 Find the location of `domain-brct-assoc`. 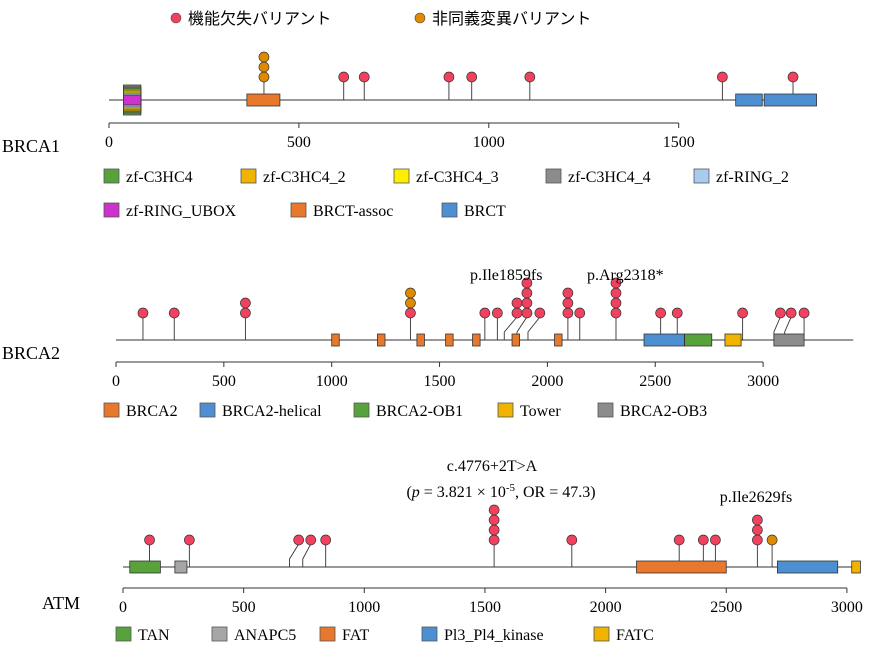

domain-brct-assoc is located at coordinates (263, 100).